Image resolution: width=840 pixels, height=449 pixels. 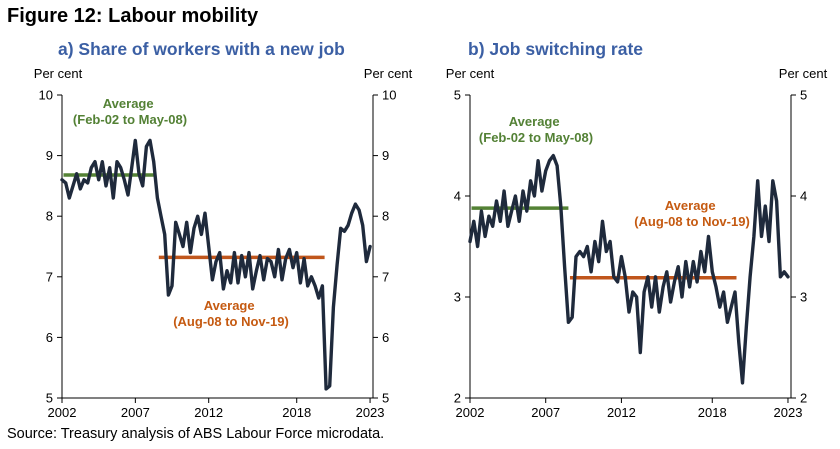 I want to click on panel-a-average-pre-label-line2: (Feb-02 to May-08), so click(x=130, y=119).